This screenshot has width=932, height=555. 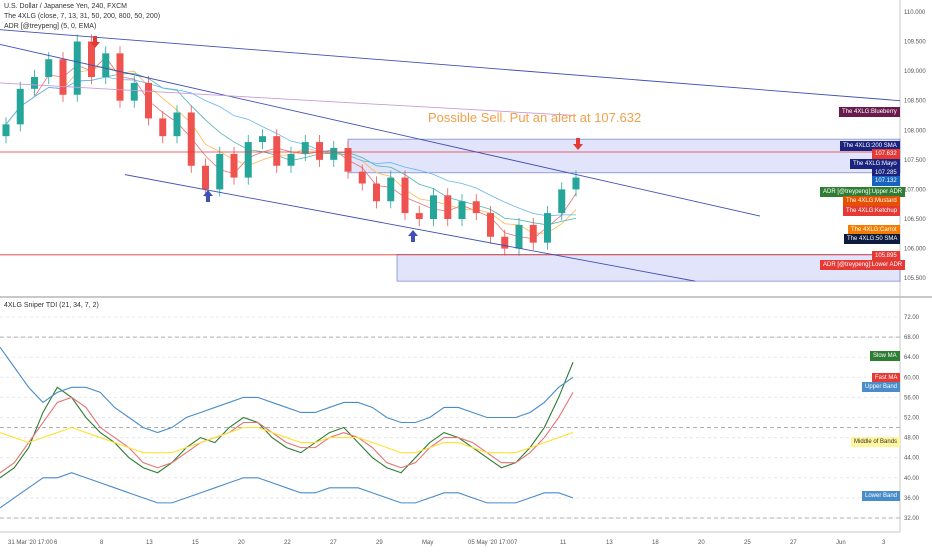 I want to click on tdi-tag: Middle of Bands, so click(x=876, y=442).